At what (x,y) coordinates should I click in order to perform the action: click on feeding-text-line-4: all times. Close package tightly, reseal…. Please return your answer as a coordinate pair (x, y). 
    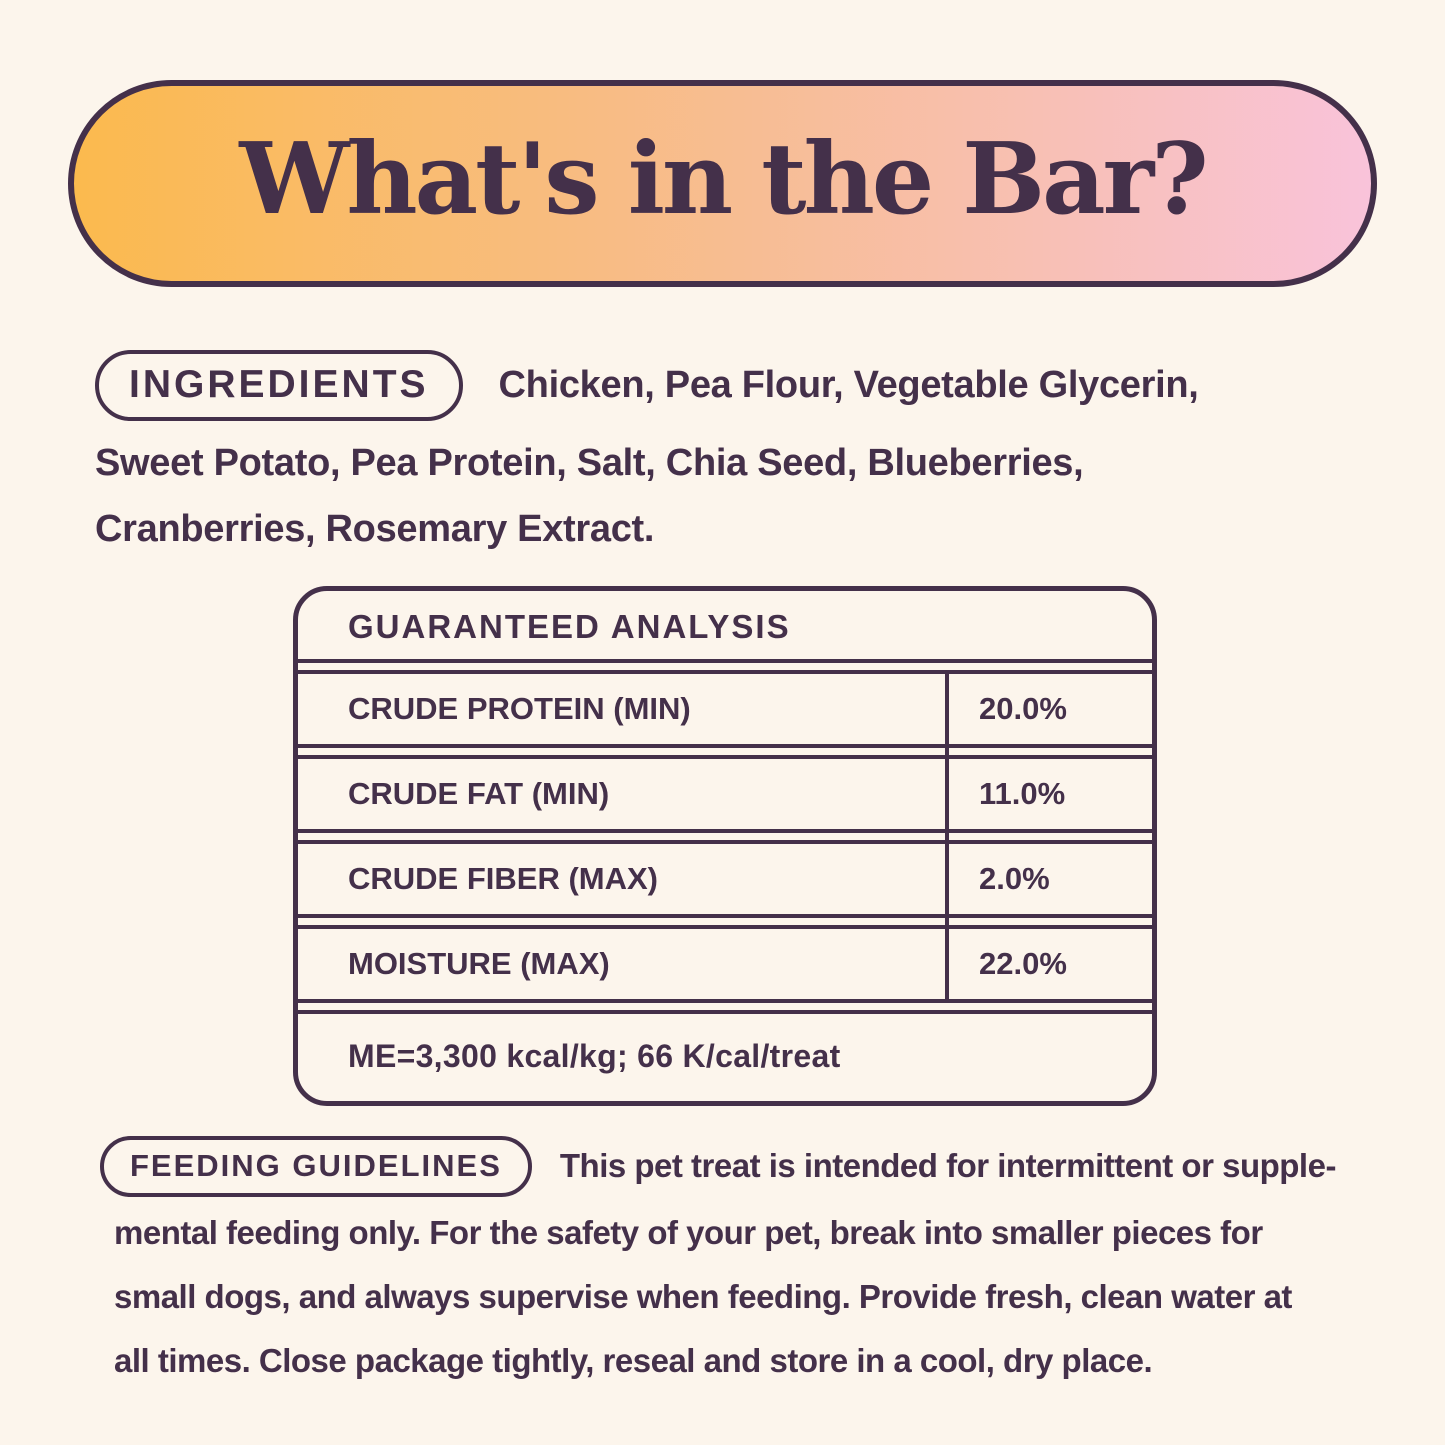
    Looking at the image, I should click on (633, 1360).